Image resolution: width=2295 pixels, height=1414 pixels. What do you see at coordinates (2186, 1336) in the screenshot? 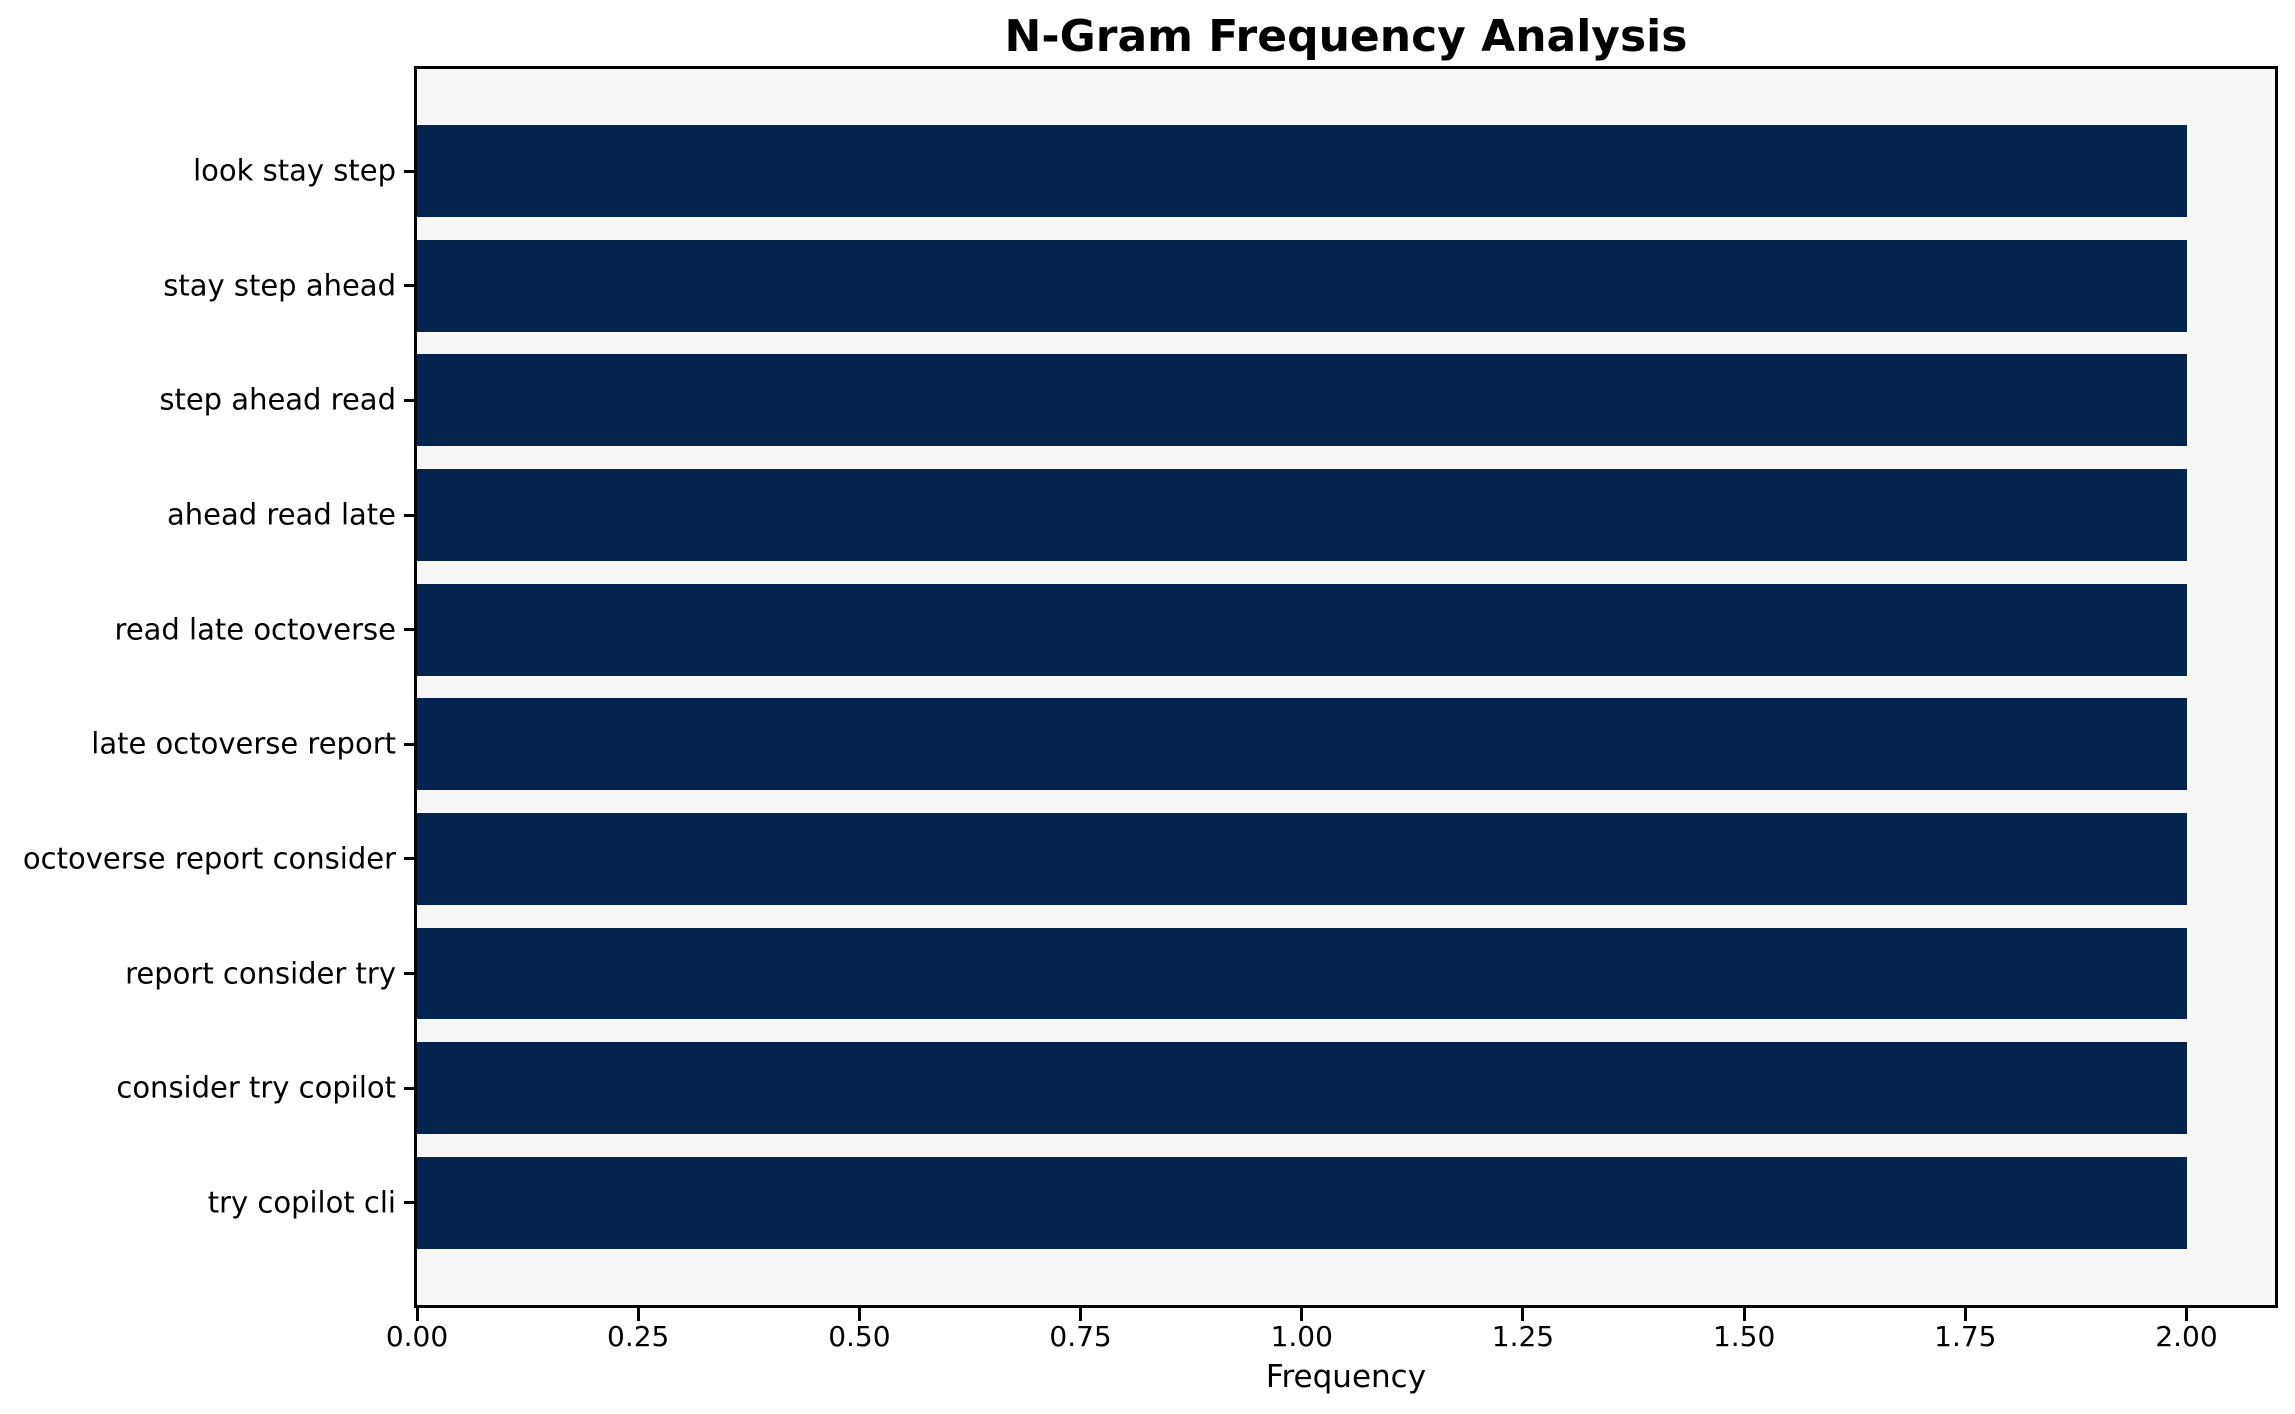
I see `x-axis-tick-label: 2.00` at bounding box center [2186, 1336].